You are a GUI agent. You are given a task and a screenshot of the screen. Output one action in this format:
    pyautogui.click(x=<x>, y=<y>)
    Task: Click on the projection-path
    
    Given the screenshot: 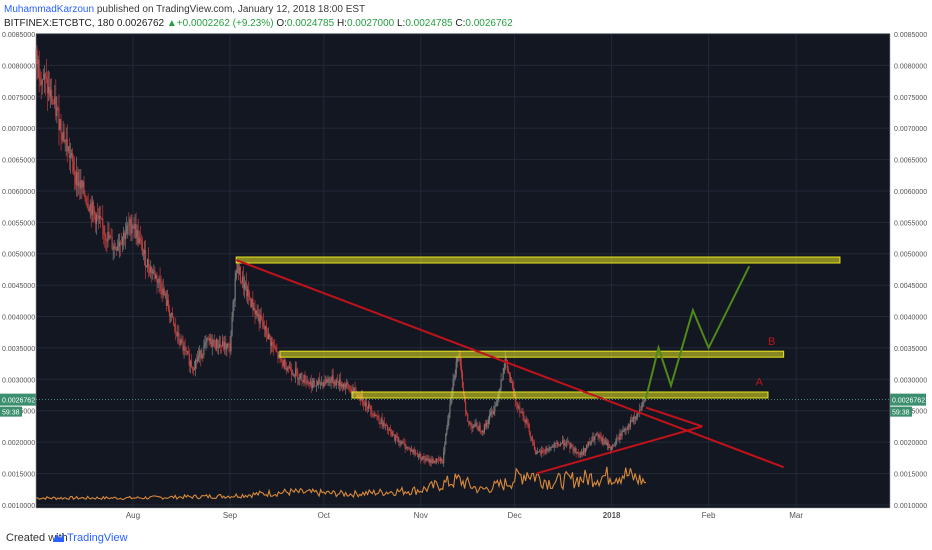 What is the action you would take?
    pyautogui.click(x=698, y=332)
    